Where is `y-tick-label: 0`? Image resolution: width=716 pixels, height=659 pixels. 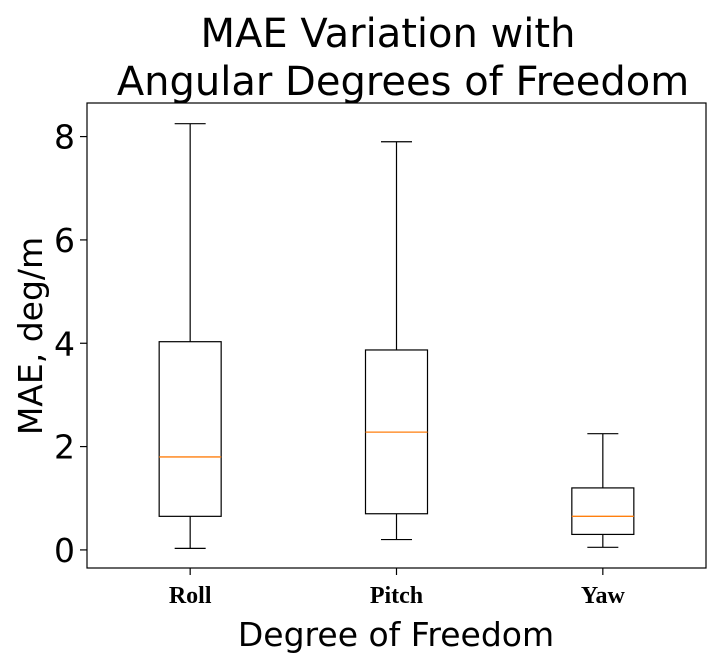 y-tick-label: 0 is located at coordinates (64, 550).